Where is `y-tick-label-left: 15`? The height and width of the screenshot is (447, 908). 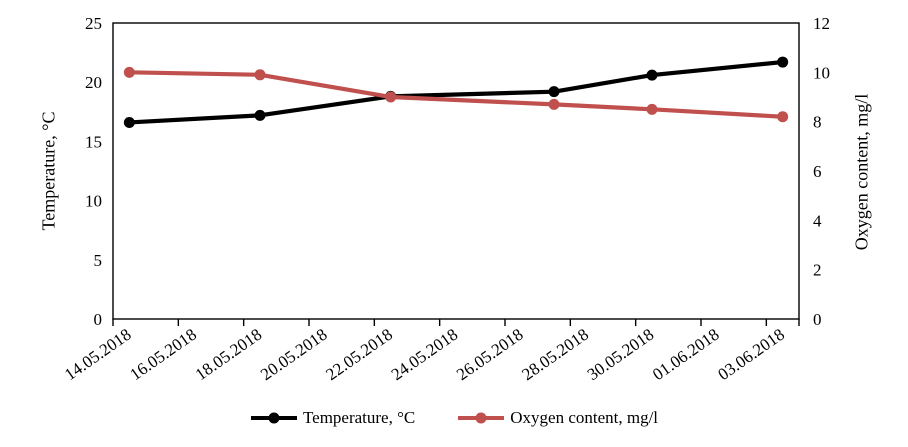 y-tick-label-left: 15 is located at coordinates (93, 141).